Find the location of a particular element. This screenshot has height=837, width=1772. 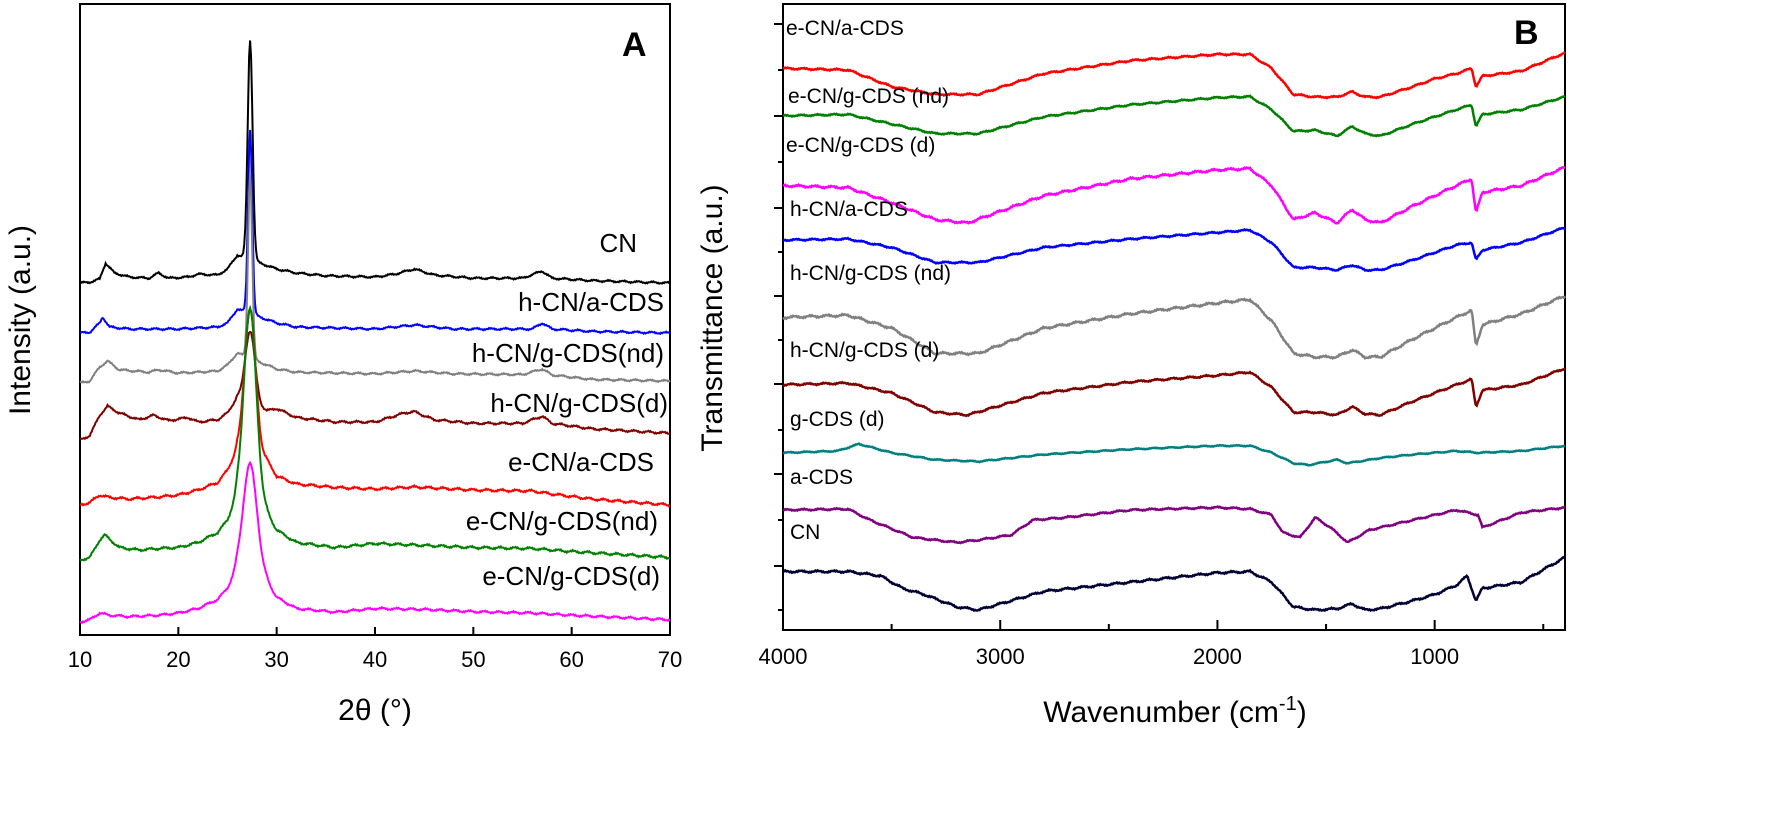

series-label-h-cn-g-cds-nd: h-CN/g-CDS (nd) is located at coordinates (870, 273).